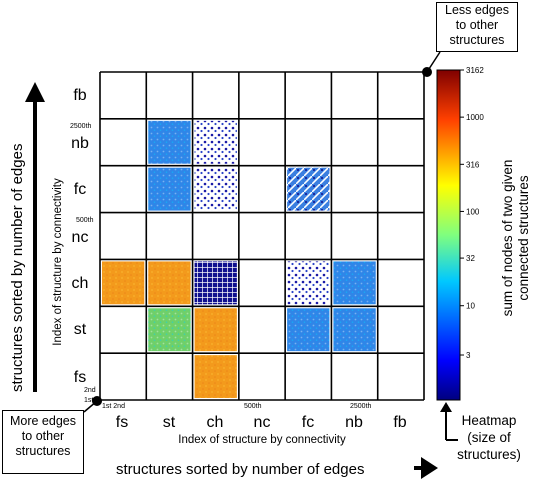 Image resolution: width=540 pixels, height=479 pixels. I want to click on row-label-fc: fc, so click(80, 189).